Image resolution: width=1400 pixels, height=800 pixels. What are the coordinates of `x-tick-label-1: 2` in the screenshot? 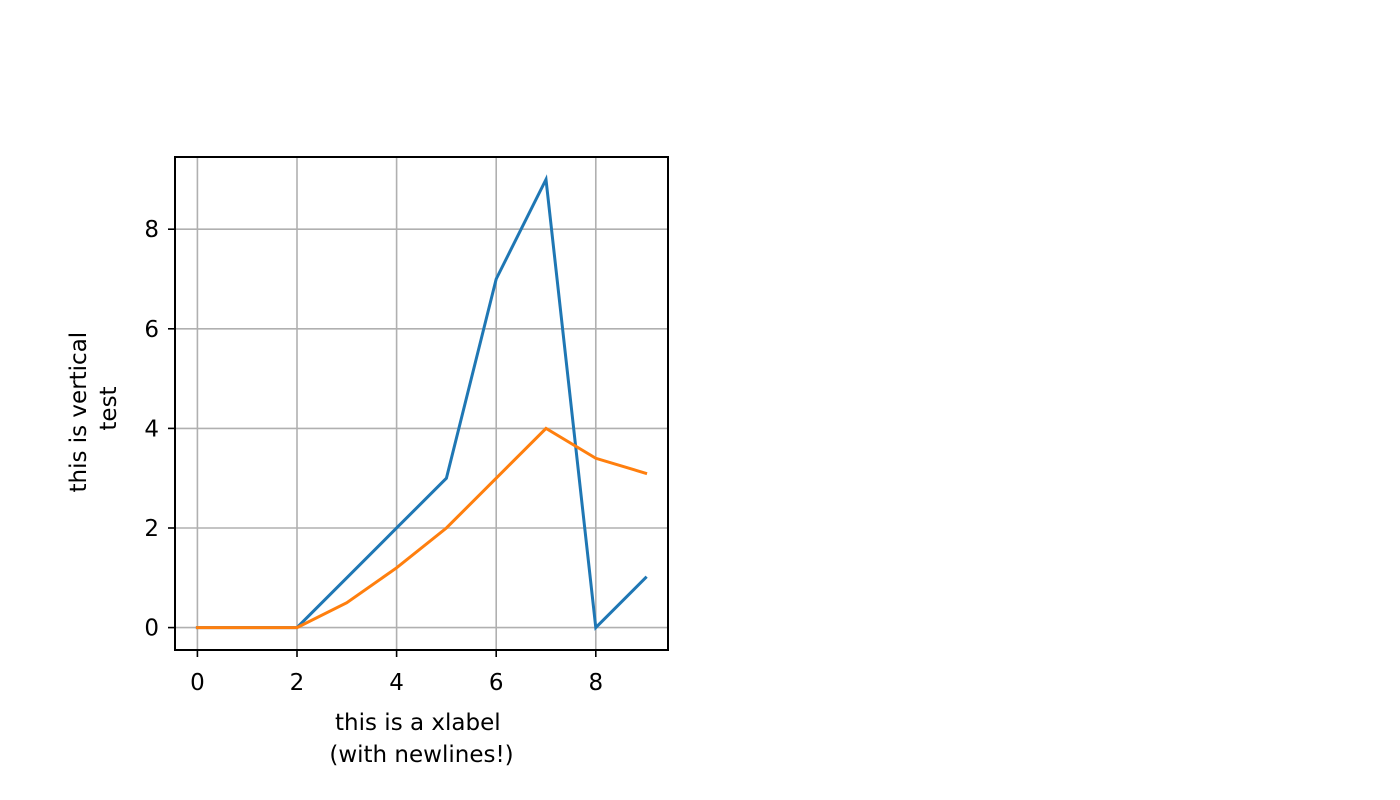 It's located at (297, 683).